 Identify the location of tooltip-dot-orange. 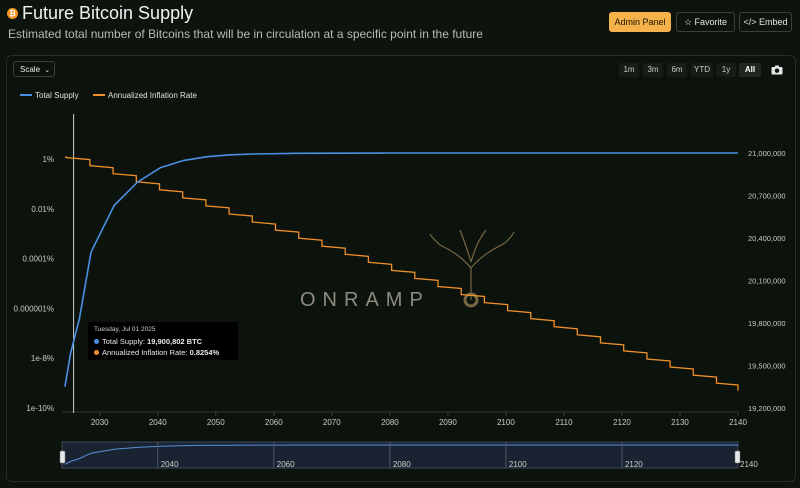
(96, 352).